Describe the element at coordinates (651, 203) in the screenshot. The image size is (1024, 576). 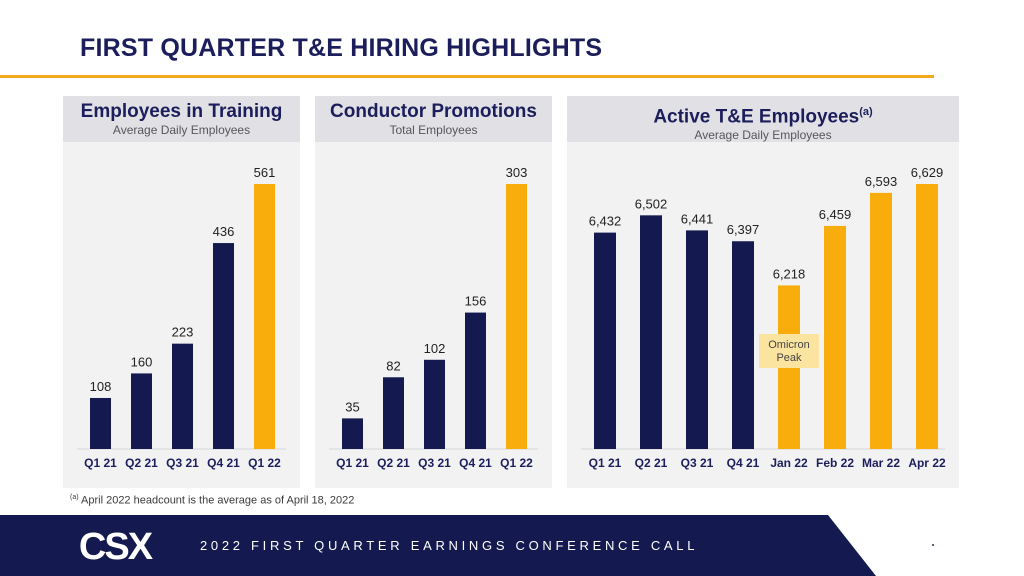
I see `data-label: 6,502` at that location.